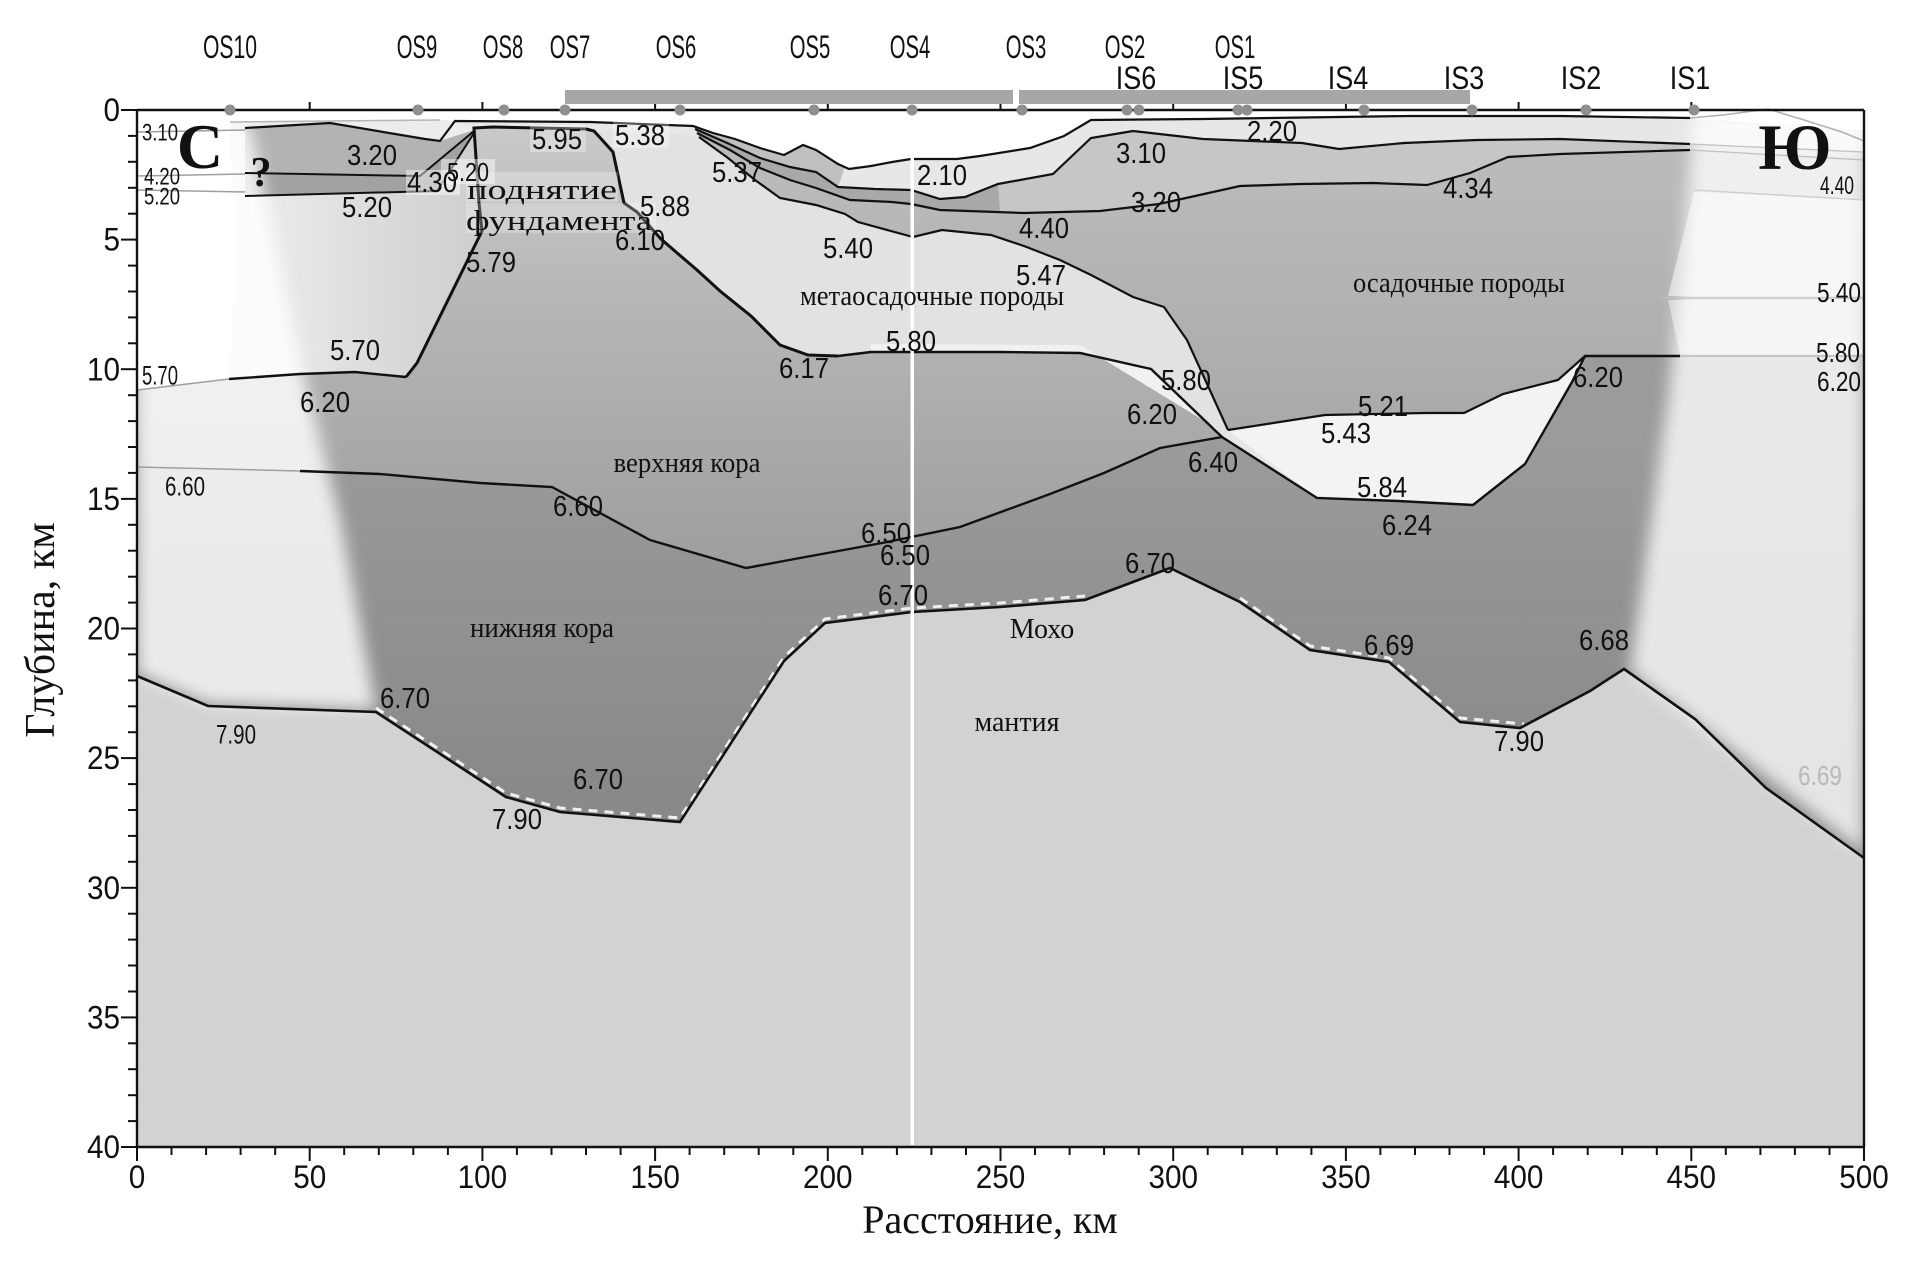 This screenshot has width=1920, height=1263. Describe the element at coordinates (1519, 1177) in the screenshot. I see `svg-text: 400` at that location.